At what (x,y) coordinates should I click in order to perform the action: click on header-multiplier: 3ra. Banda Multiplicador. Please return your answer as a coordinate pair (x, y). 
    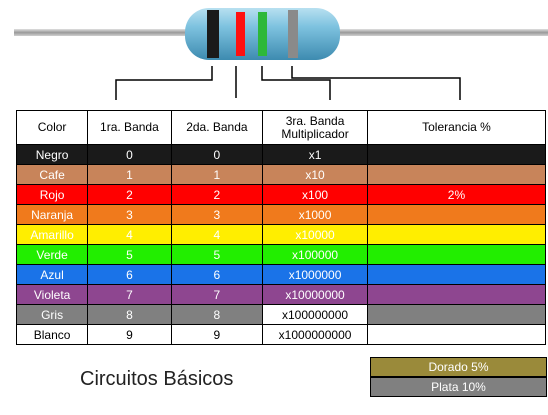
    Looking at the image, I should click on (315, 127).